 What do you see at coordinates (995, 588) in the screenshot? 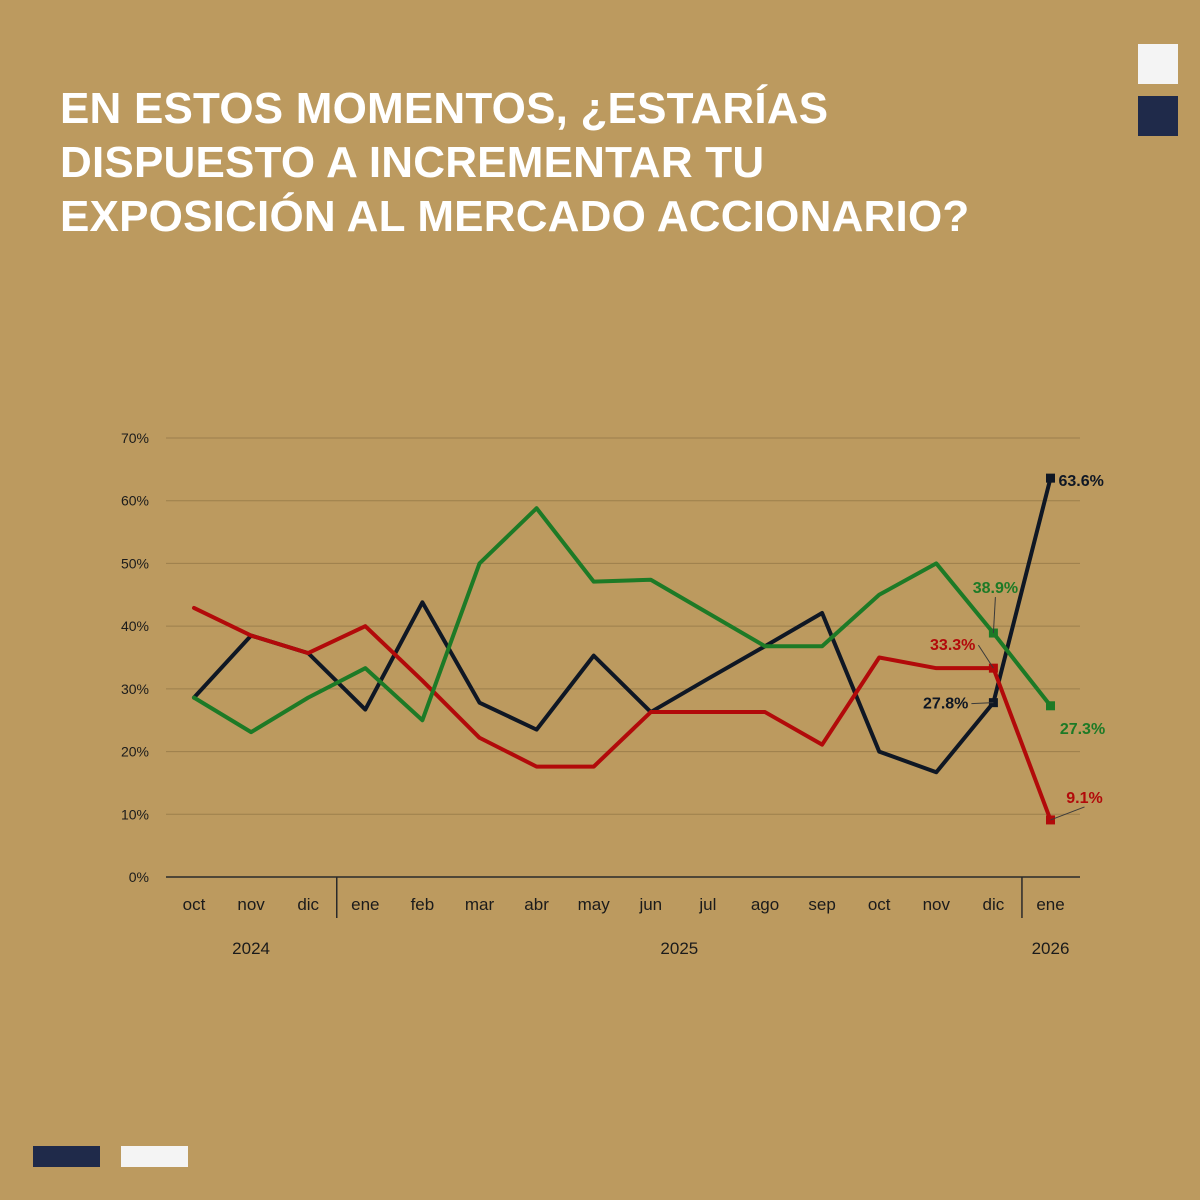
I see `data-label-green: 38.9%` at bounding box center [995, 588].